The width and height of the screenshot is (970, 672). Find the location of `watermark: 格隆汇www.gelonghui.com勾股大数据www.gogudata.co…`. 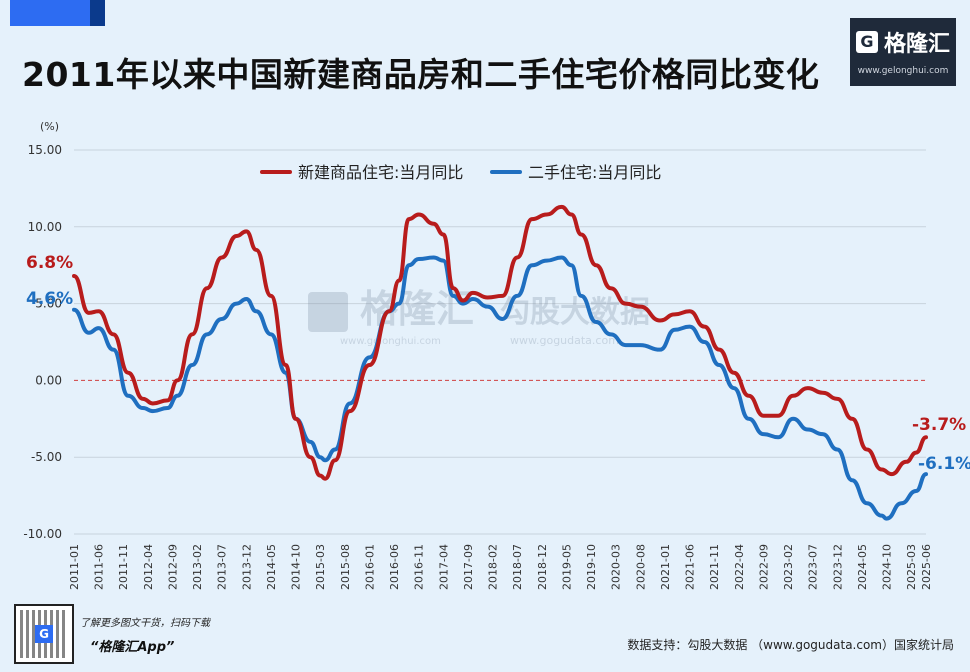

watermark: 格隆汇www.gelonghui.com勾股大数据www.gogudata.co… is located at coordinates (479, 317).